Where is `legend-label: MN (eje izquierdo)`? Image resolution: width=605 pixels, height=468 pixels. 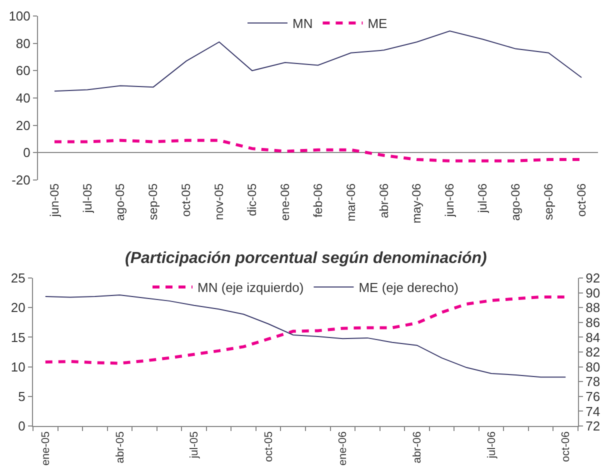
legend-label: MN (eje izquierdo) is located at coordinates (251, 288).